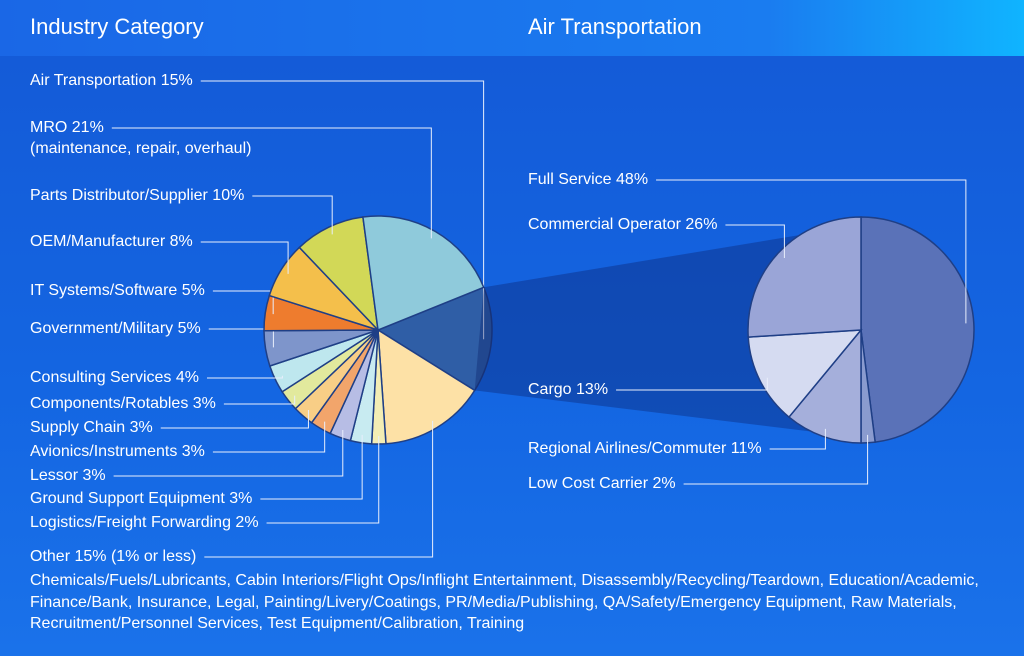  What do you see at coordinates (153, 556) in the screenshot?
I see `label-note: (1% or less)` at bounding box center [153, 556].